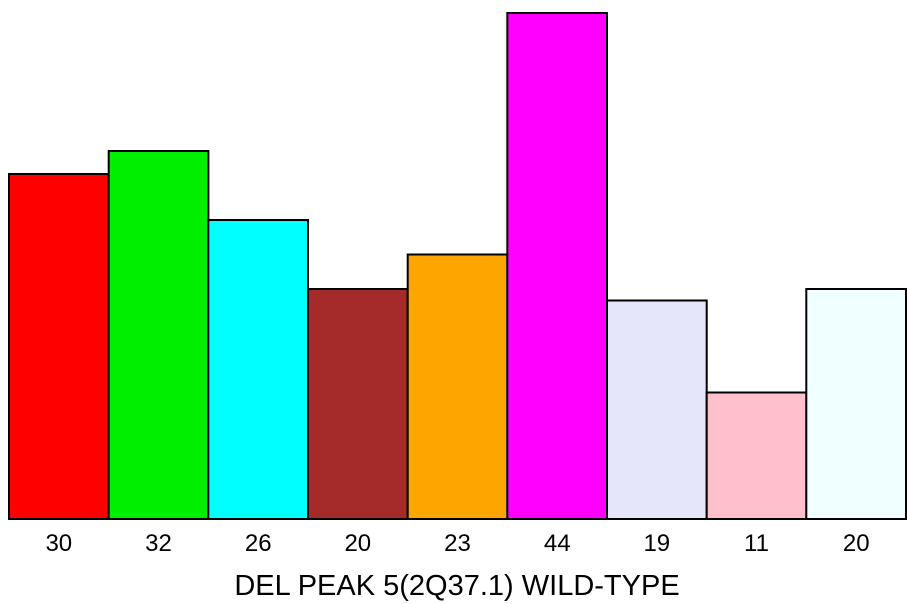 This screenshot has width=907, height=604. What do you see at coordinates (756, 543) in the screenshot?
I see `x-tick-label-8: 11` at bounding box center [756, 543].